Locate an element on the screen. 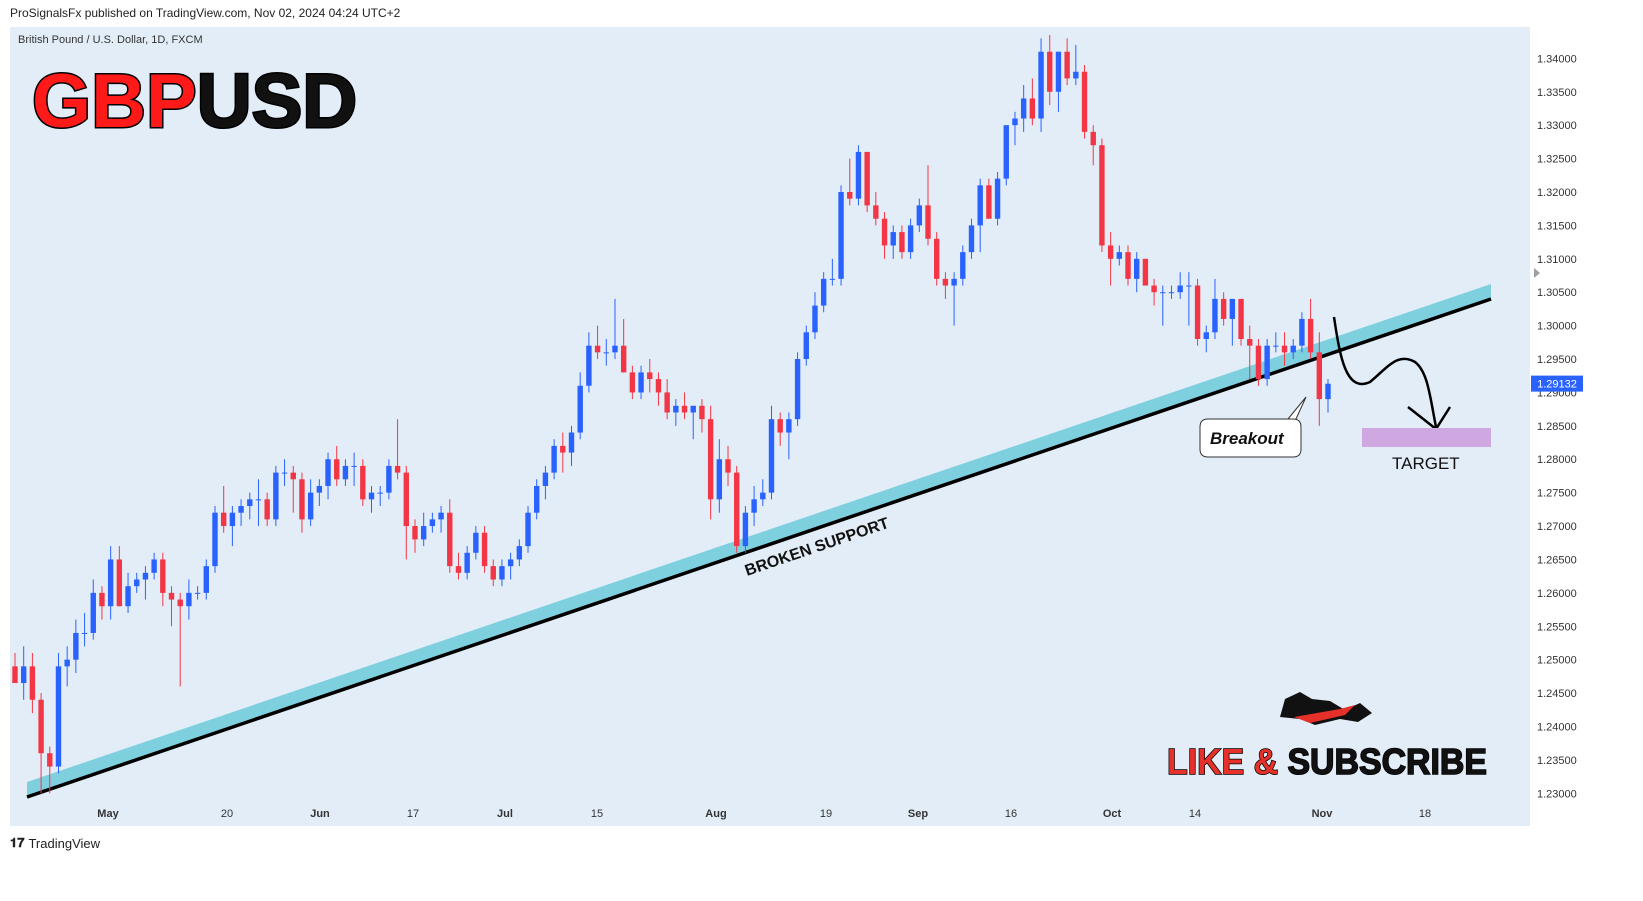 The image size is (1643, 901). bull-bear-logo-icon is located at coordinates (1326, 708).